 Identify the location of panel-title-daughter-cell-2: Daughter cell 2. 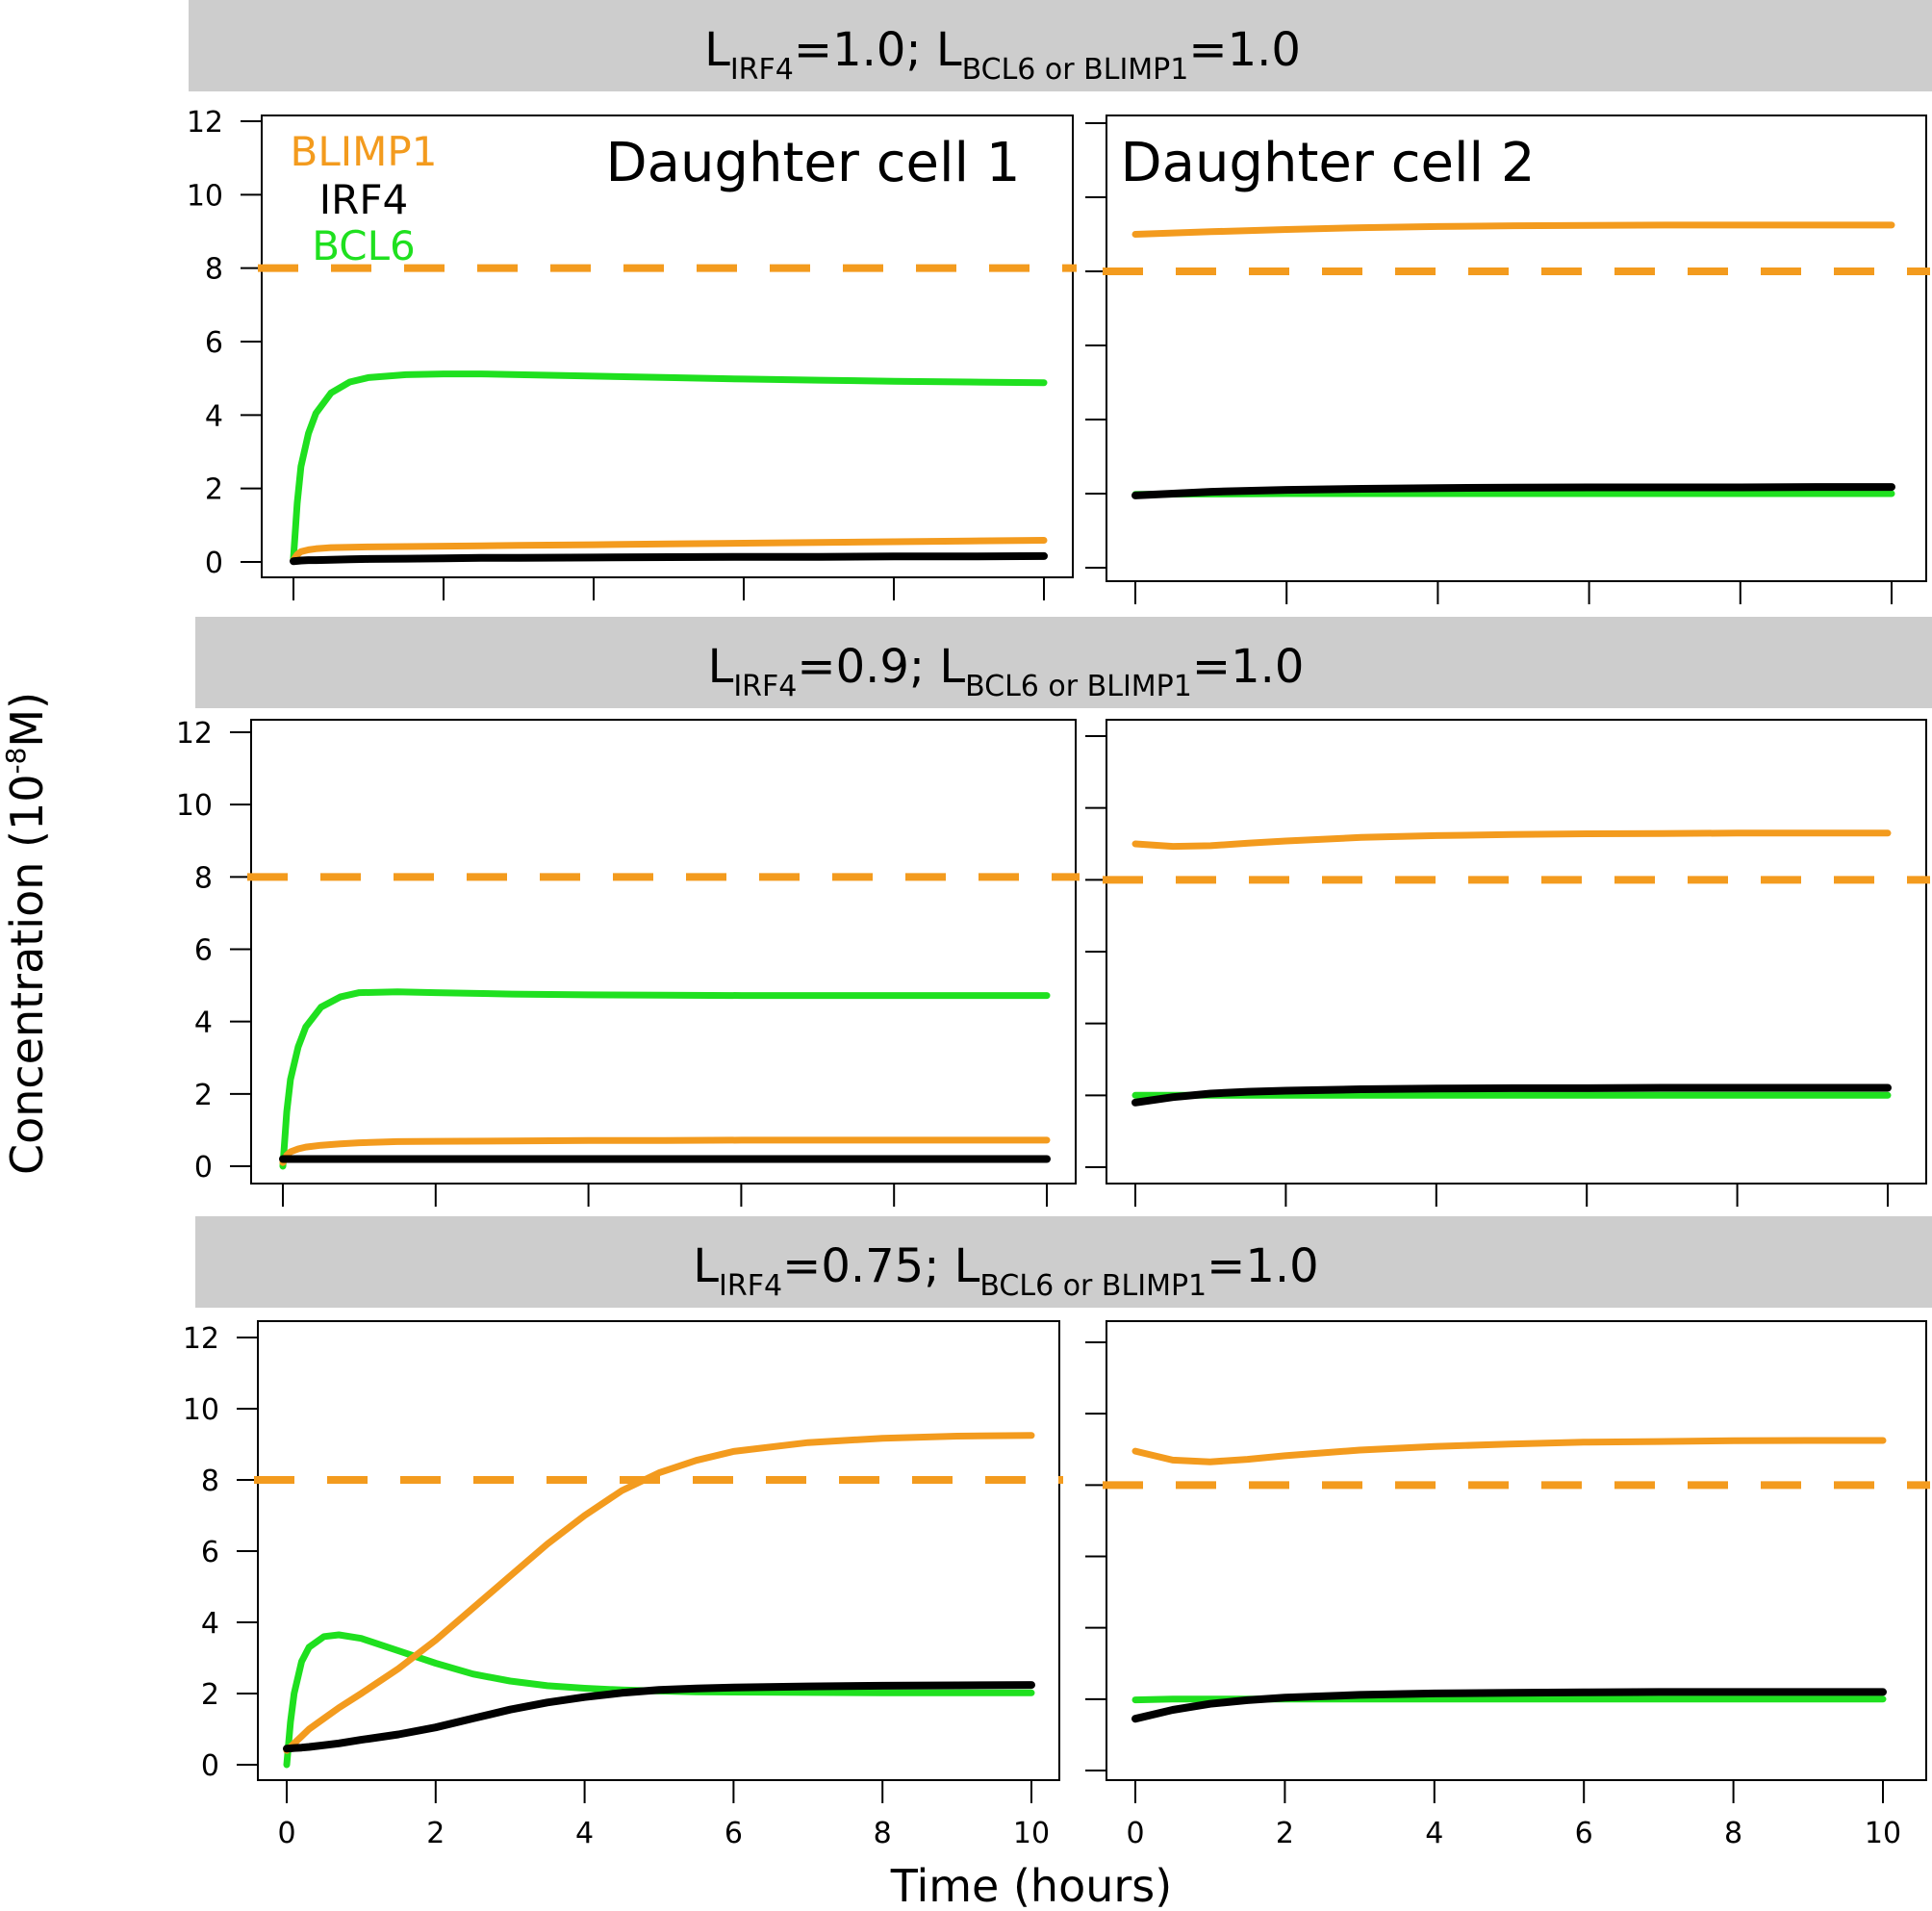
(1328, 163).